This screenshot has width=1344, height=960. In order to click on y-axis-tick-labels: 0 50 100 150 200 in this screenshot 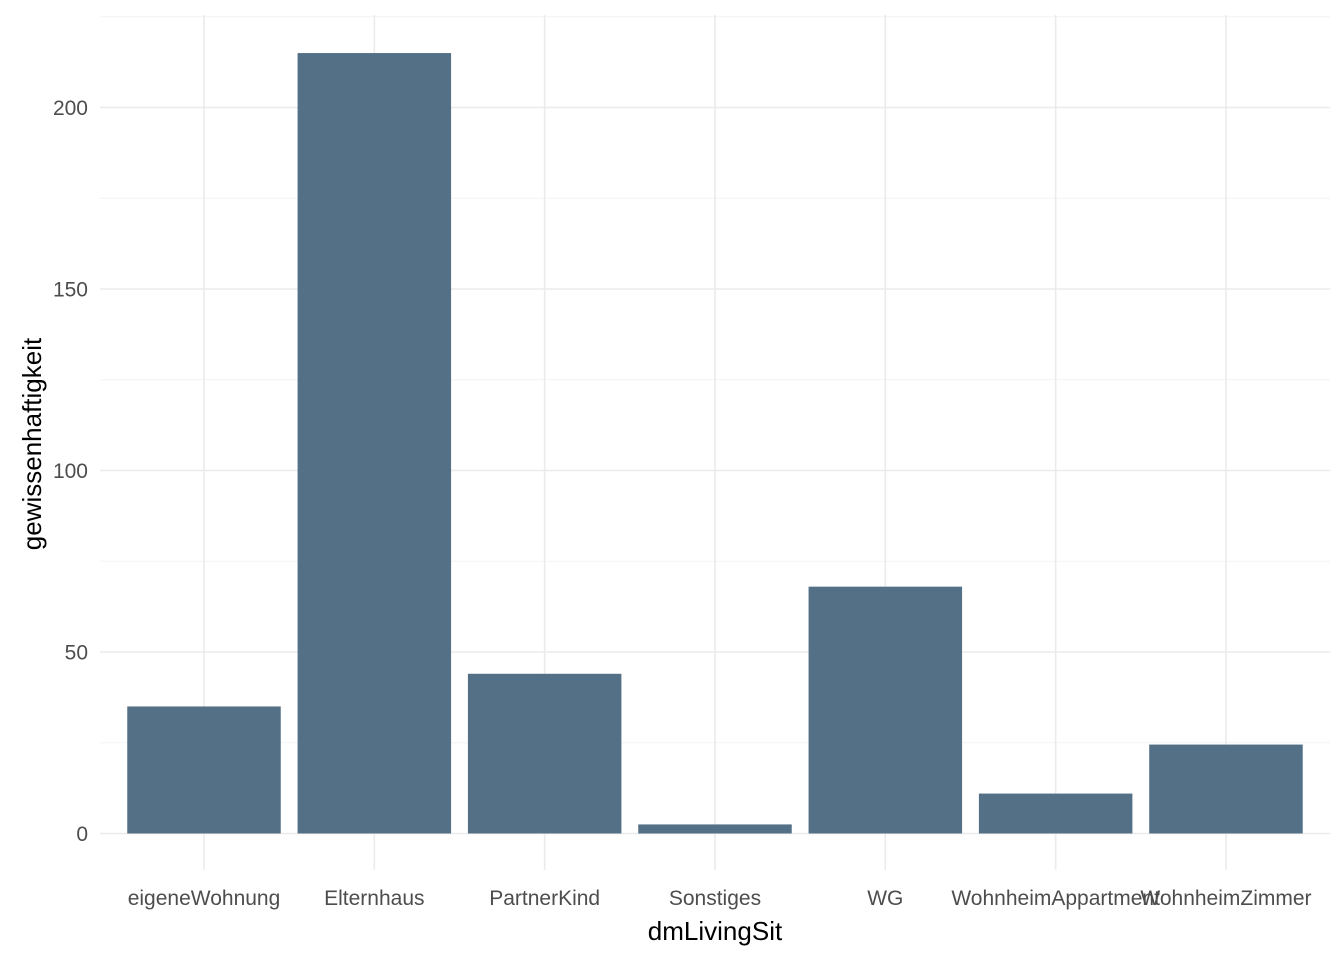, I will do `click(70, 471)`.